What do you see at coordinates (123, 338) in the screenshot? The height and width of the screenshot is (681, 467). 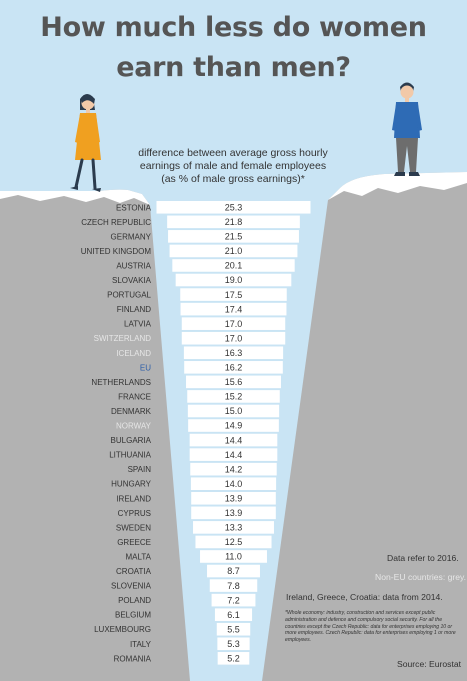 I see `country-label: SWITZERLAND` at bounding box center [123, 338].